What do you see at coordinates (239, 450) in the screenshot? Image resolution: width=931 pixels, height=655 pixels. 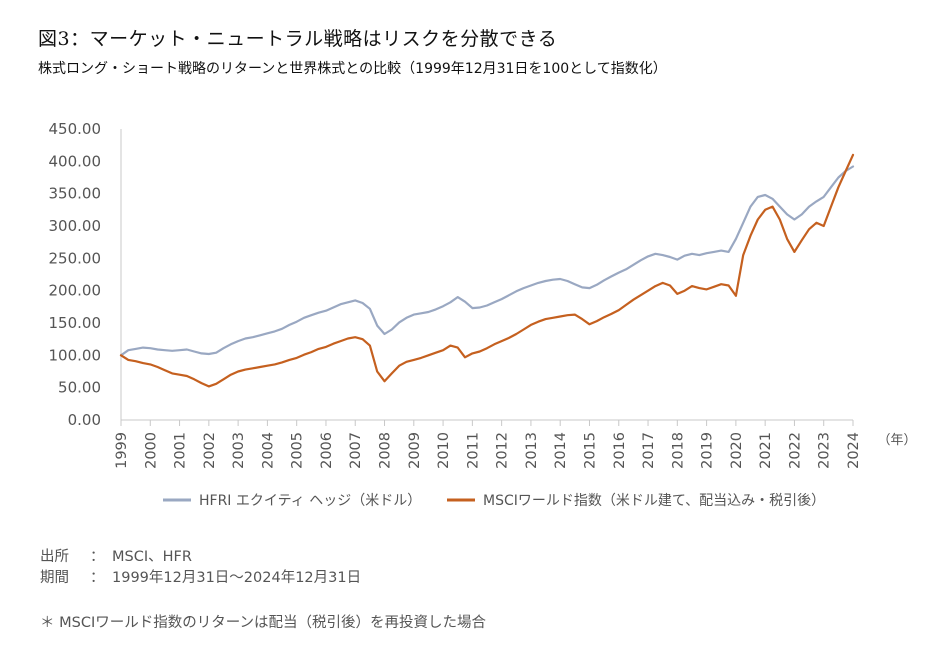 I see `x-tick-label: 2003` at bounding box center [239, 450].